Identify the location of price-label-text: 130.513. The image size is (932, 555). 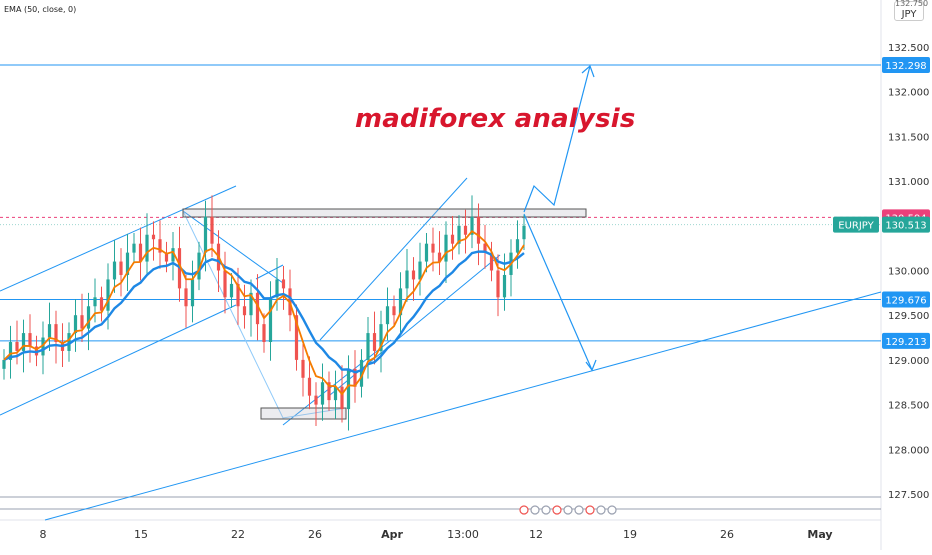
(905, 226).